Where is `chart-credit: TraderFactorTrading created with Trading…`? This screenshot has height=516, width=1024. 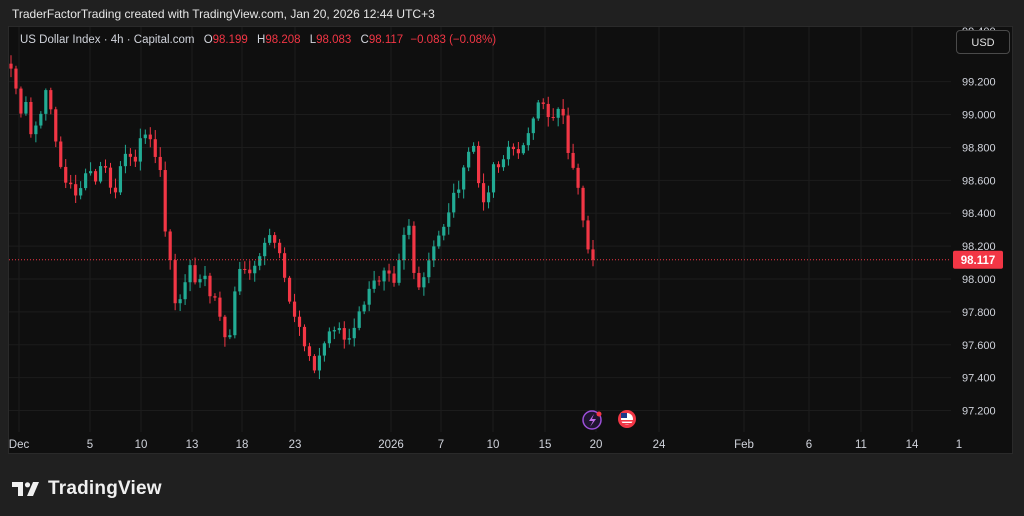 chart-credit: TraderFactorTrading created with Trading… is located at coordinates (223, 14).